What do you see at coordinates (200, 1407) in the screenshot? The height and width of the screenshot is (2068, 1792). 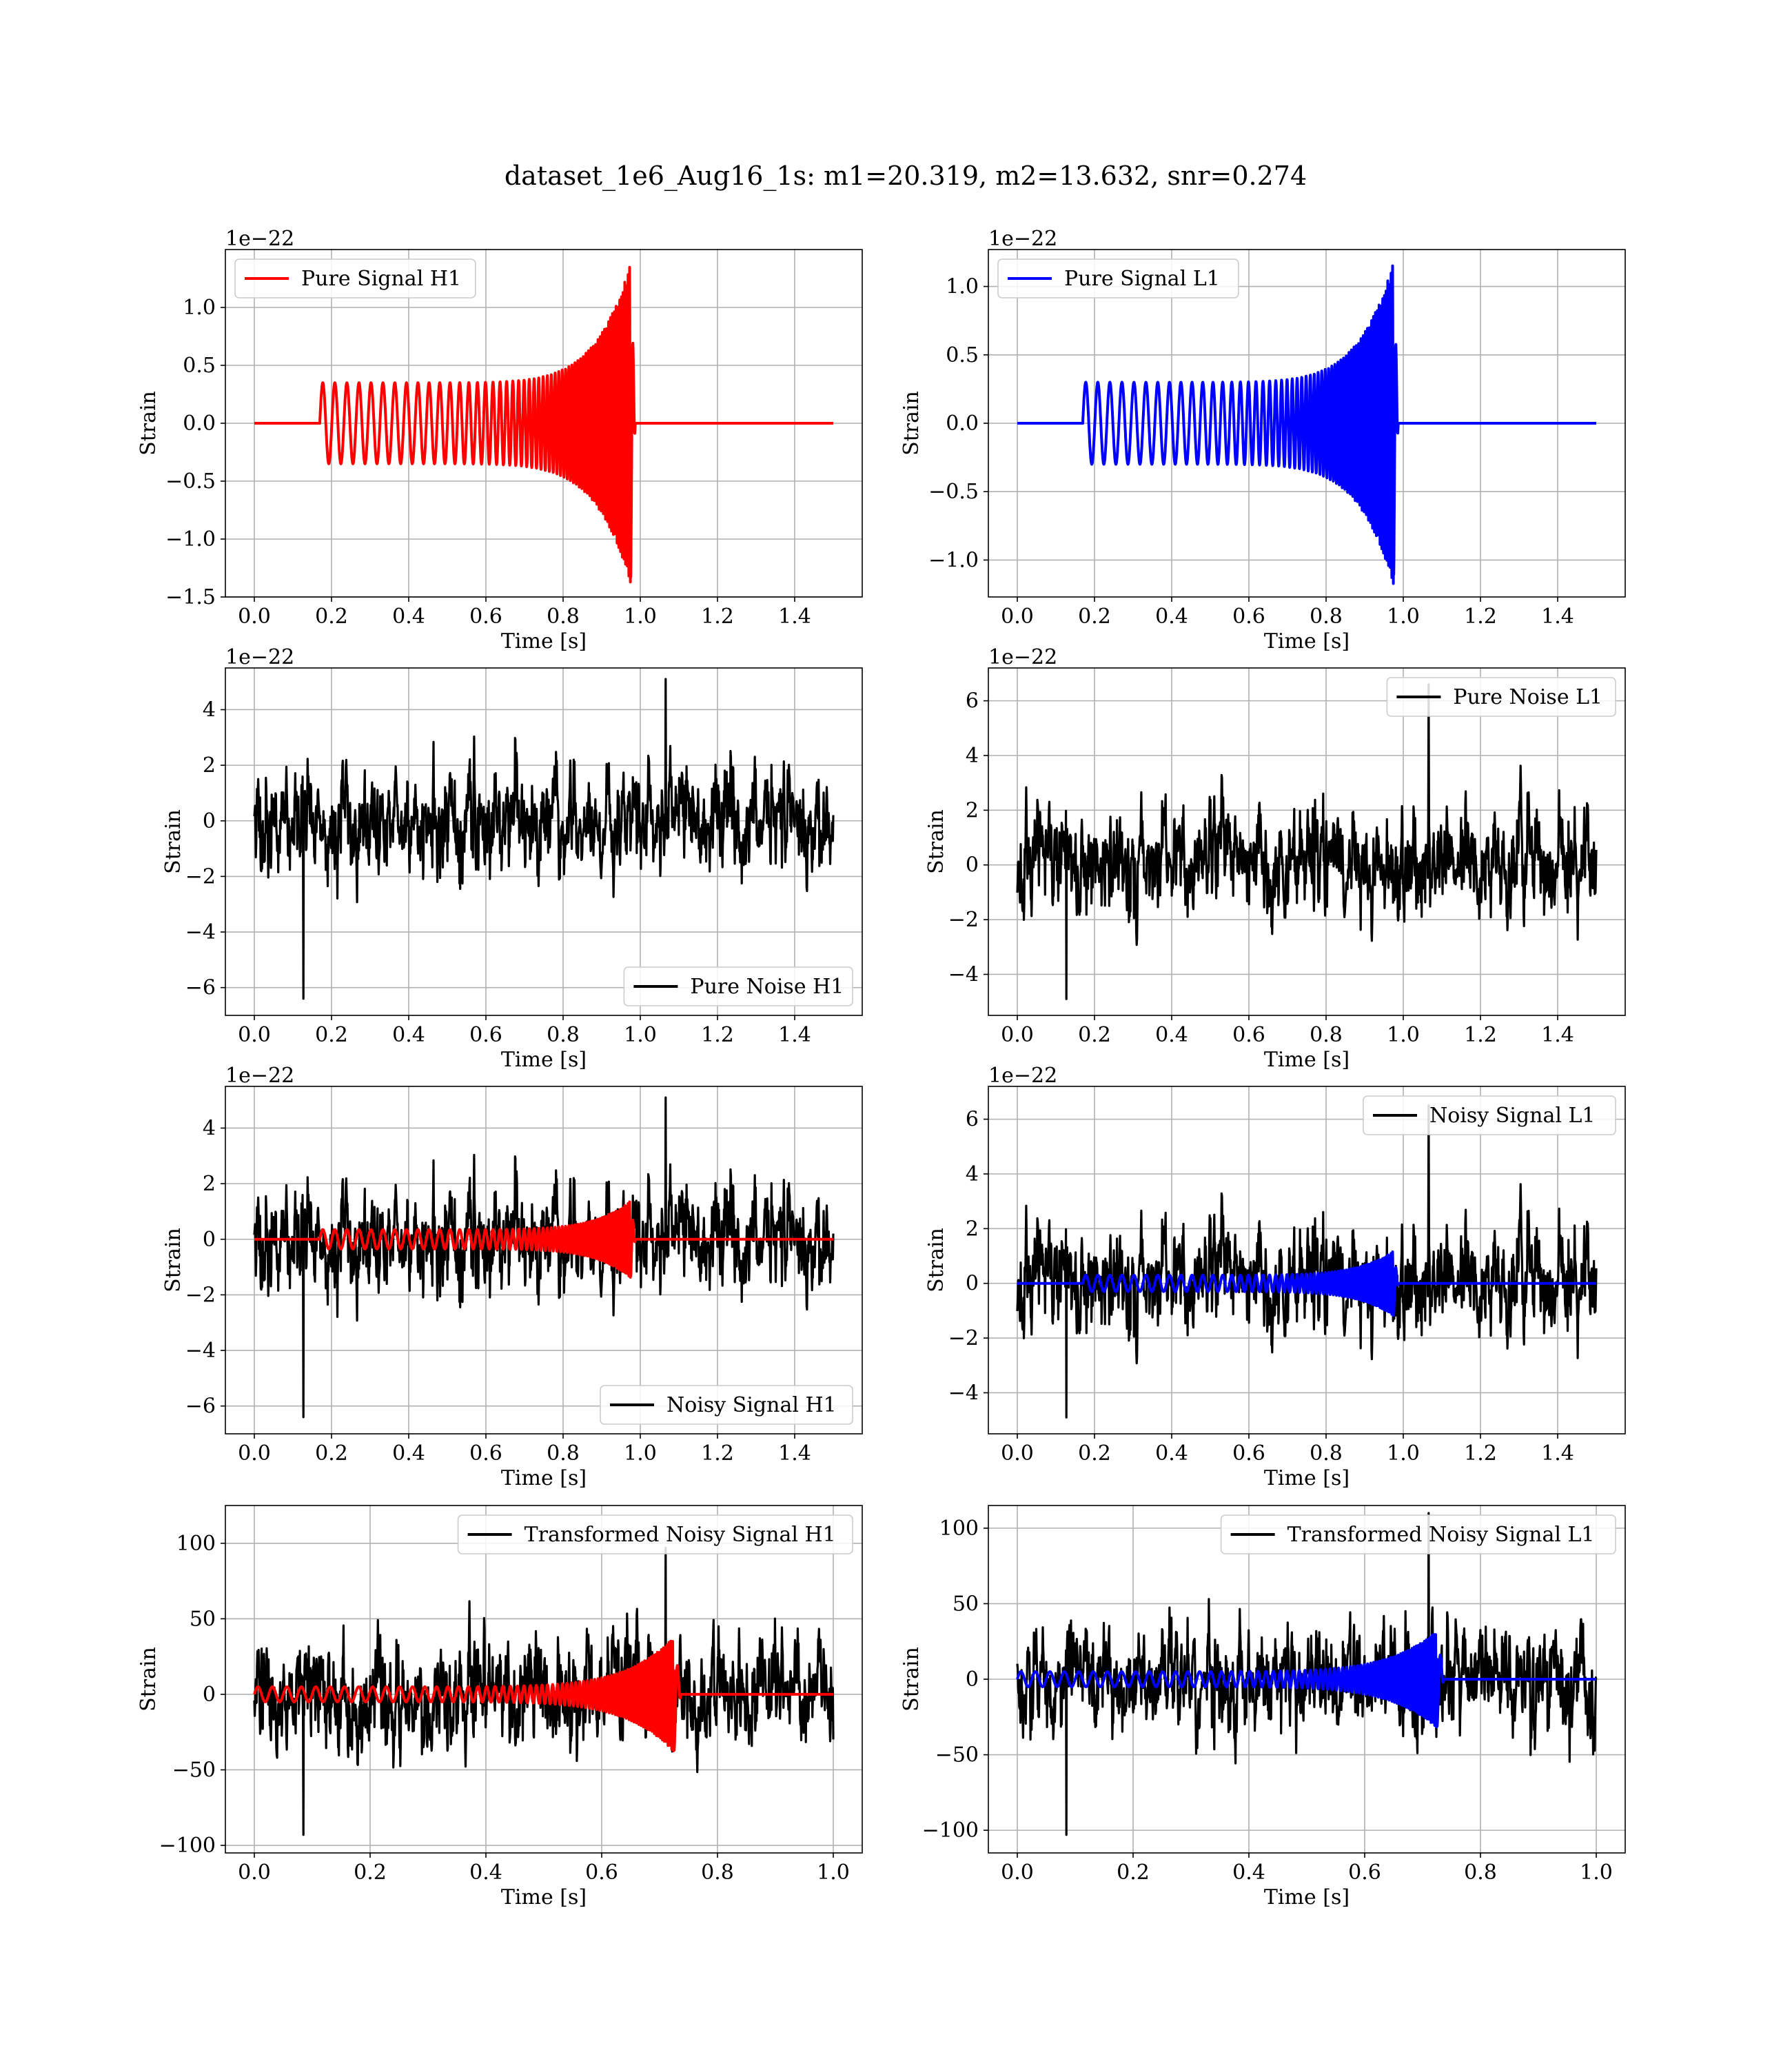 I see `y-tick-label: −6` at bounding box center [200, 1407].